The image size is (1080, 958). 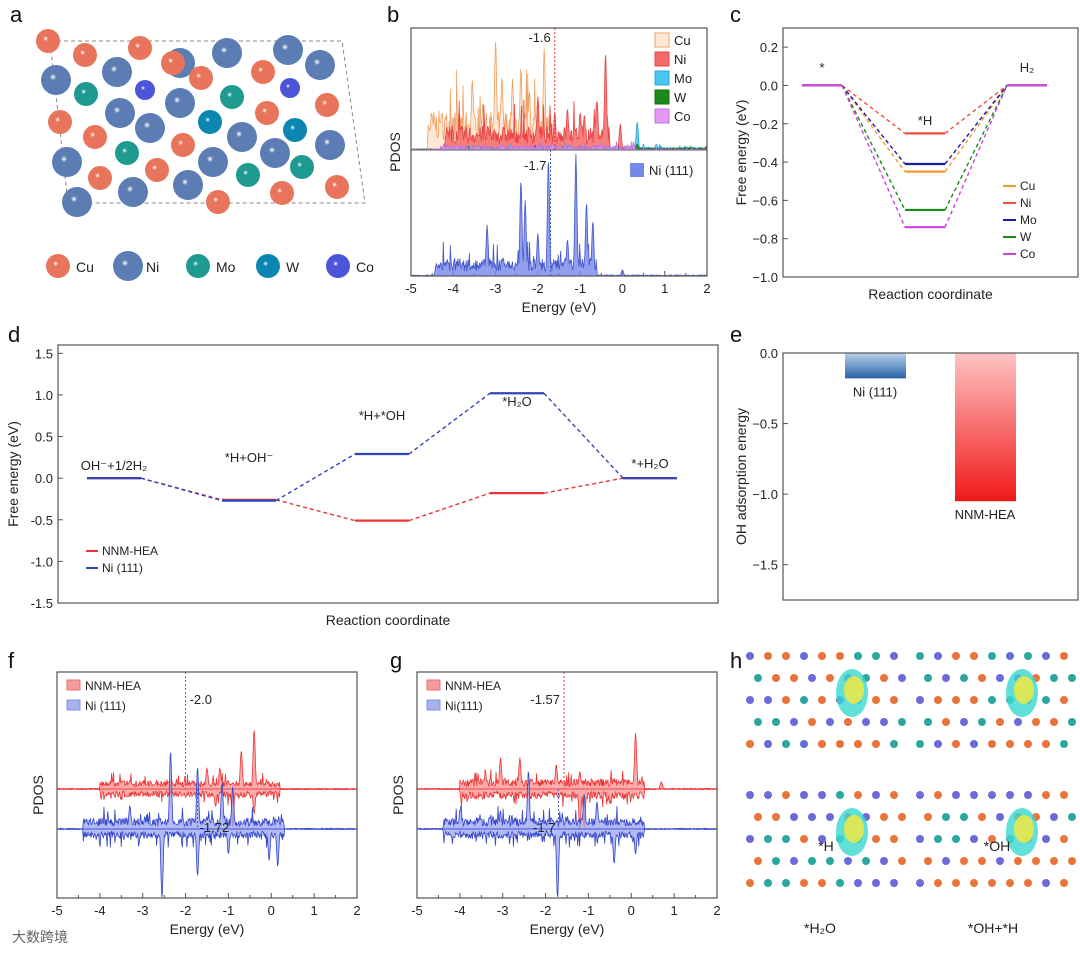 What do you see at coordinates (820, 928) in the screenshot?
I see `structure-label: *H₂O` at bounding box center [820, 928].